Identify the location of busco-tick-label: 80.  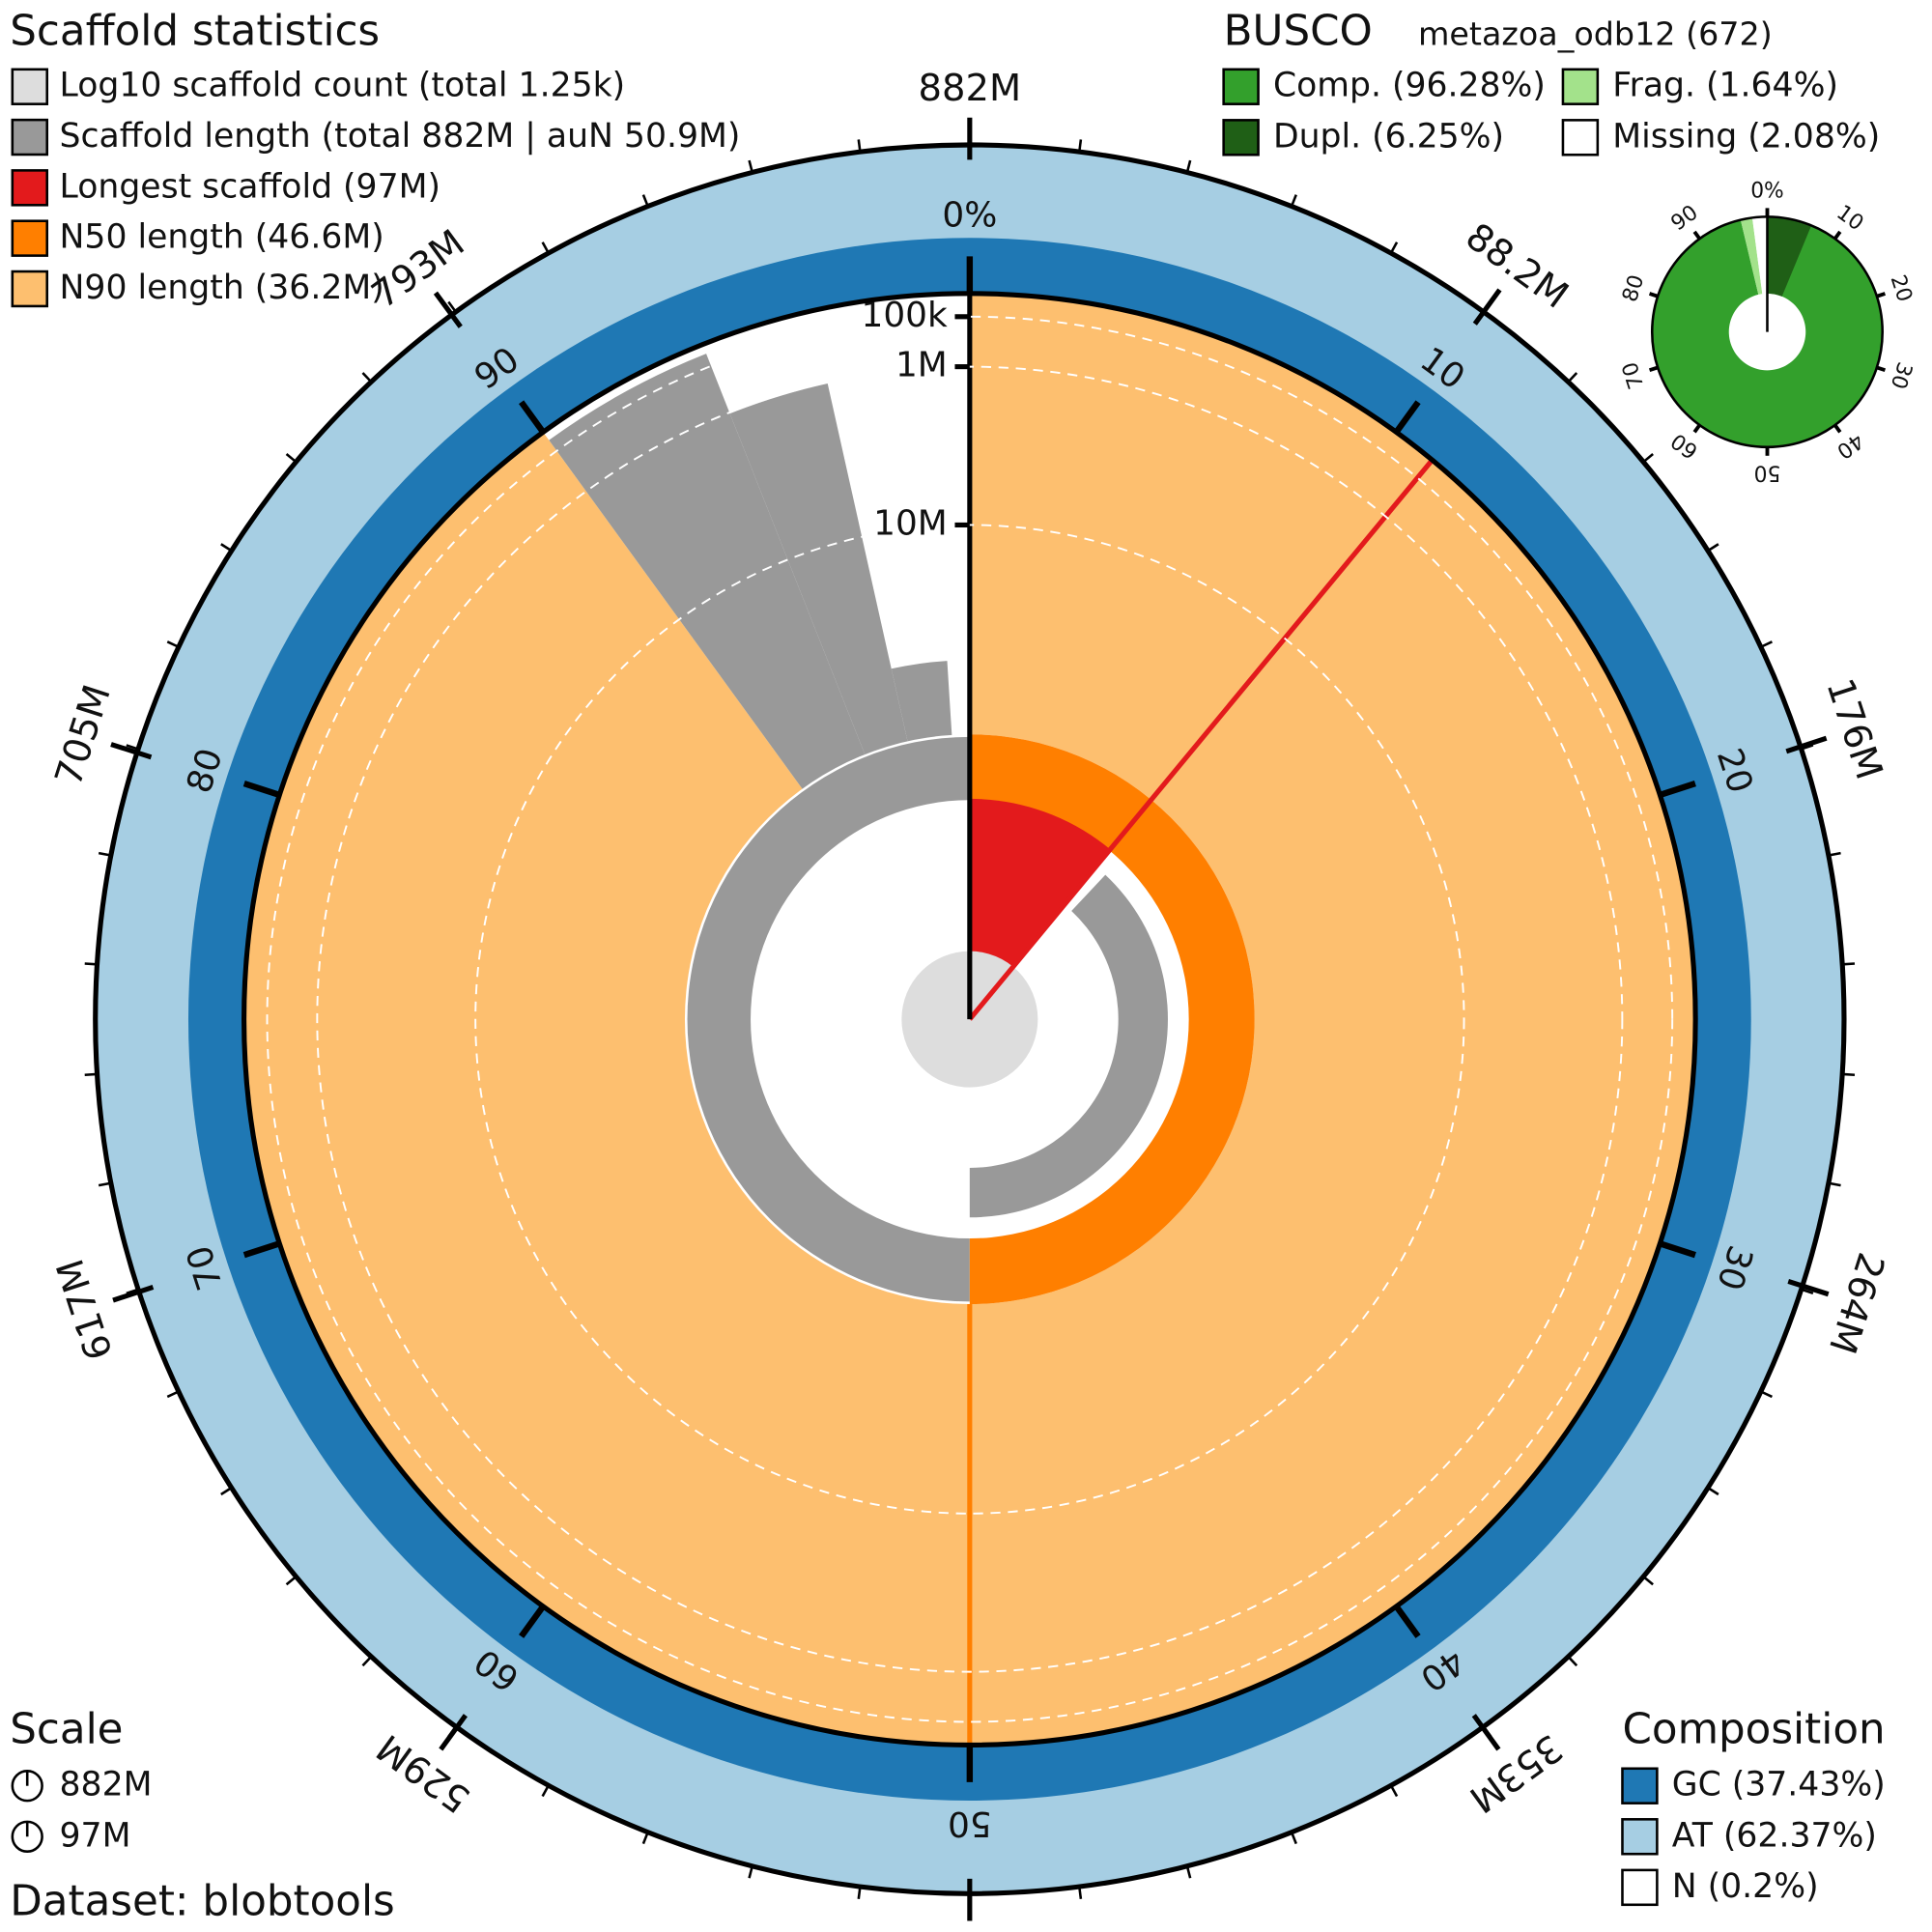
(1633, 288).